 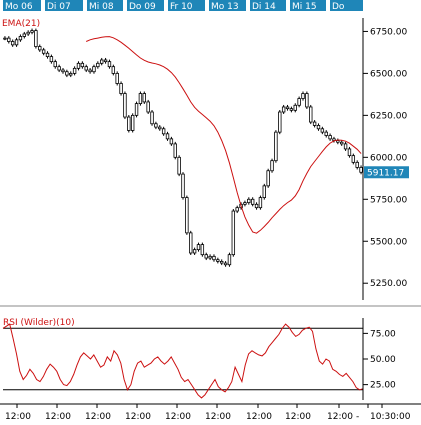 I want to click on price-tick-label: 5250.00, so click(x=388, y=284).